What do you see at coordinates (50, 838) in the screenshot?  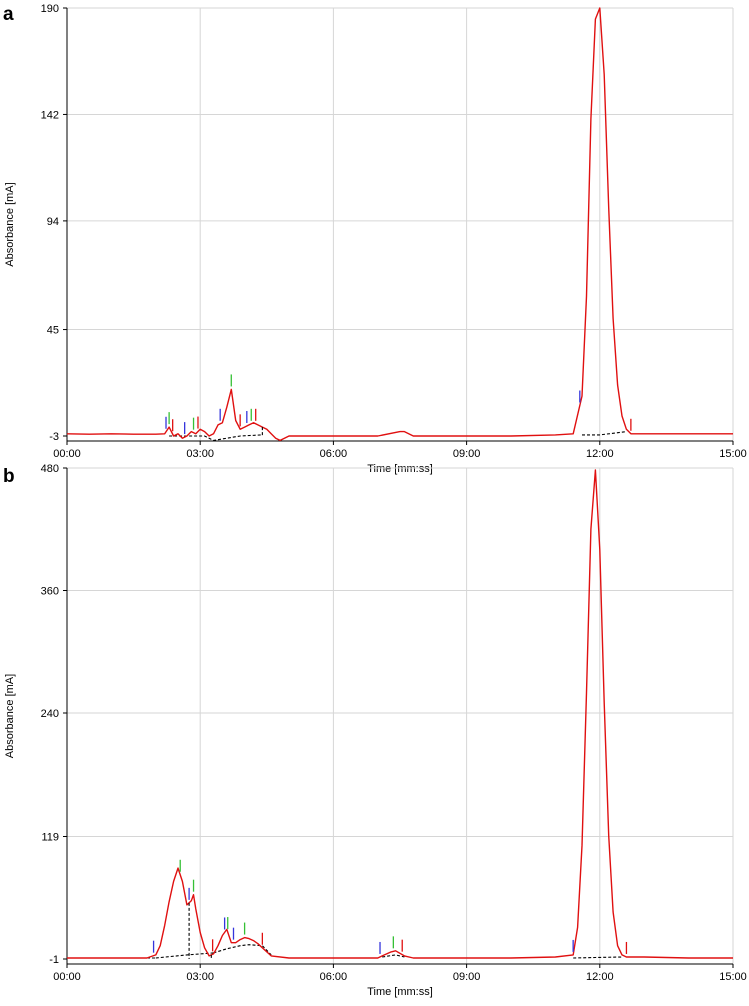 I see `panel-b-y-tick-label: 119` at bounding box center [50, 838].